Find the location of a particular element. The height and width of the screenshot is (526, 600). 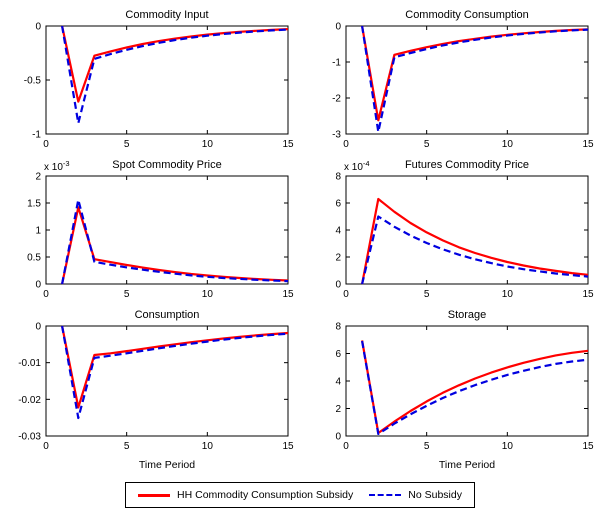

legend-line-dashed-blue is located at coordinates (385, 495).